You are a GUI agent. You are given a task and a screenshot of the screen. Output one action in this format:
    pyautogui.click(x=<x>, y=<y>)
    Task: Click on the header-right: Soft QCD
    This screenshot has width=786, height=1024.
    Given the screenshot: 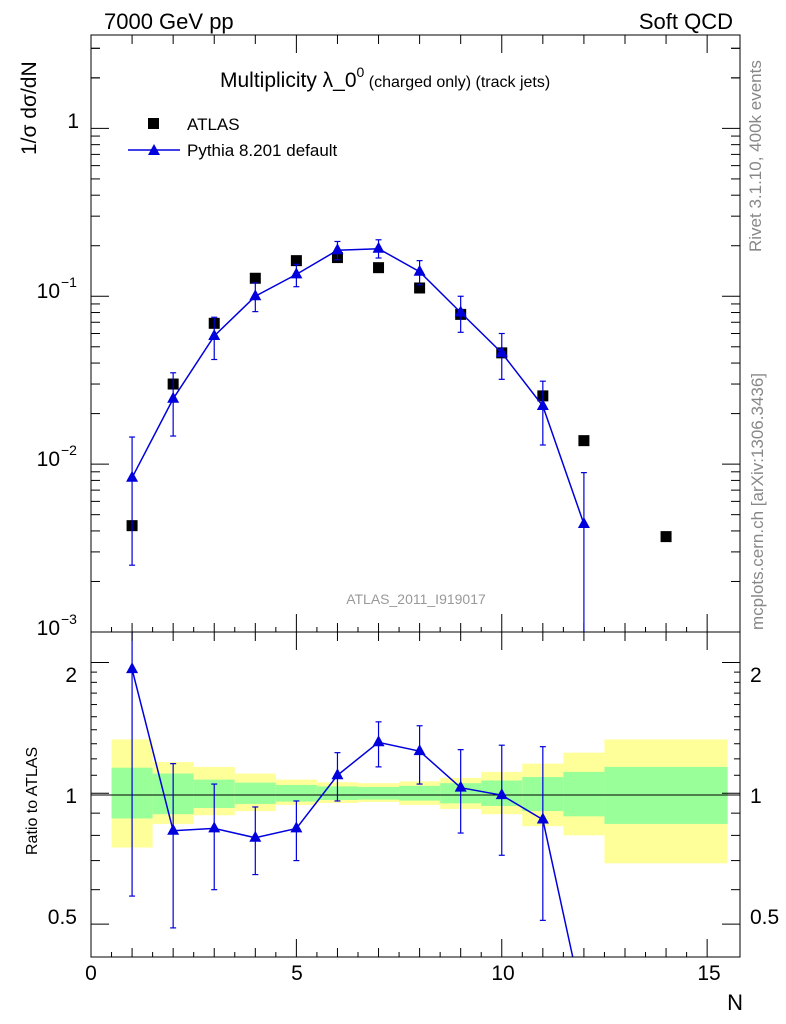 What is the action you would take?
    pyautogui.click(x=686, y=21)
    